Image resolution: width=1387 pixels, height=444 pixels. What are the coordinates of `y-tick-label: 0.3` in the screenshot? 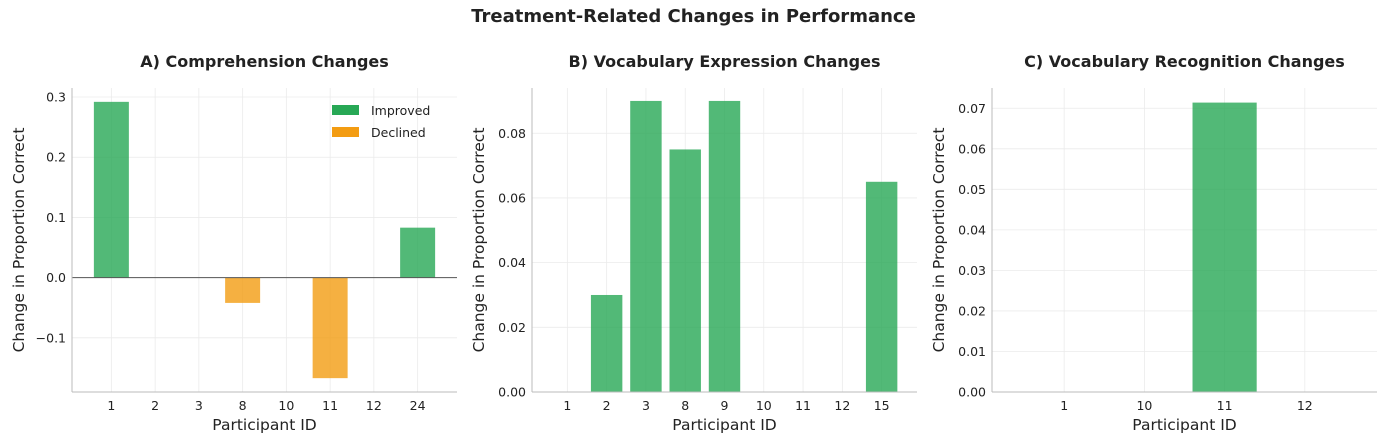 It's located at (56, 97).